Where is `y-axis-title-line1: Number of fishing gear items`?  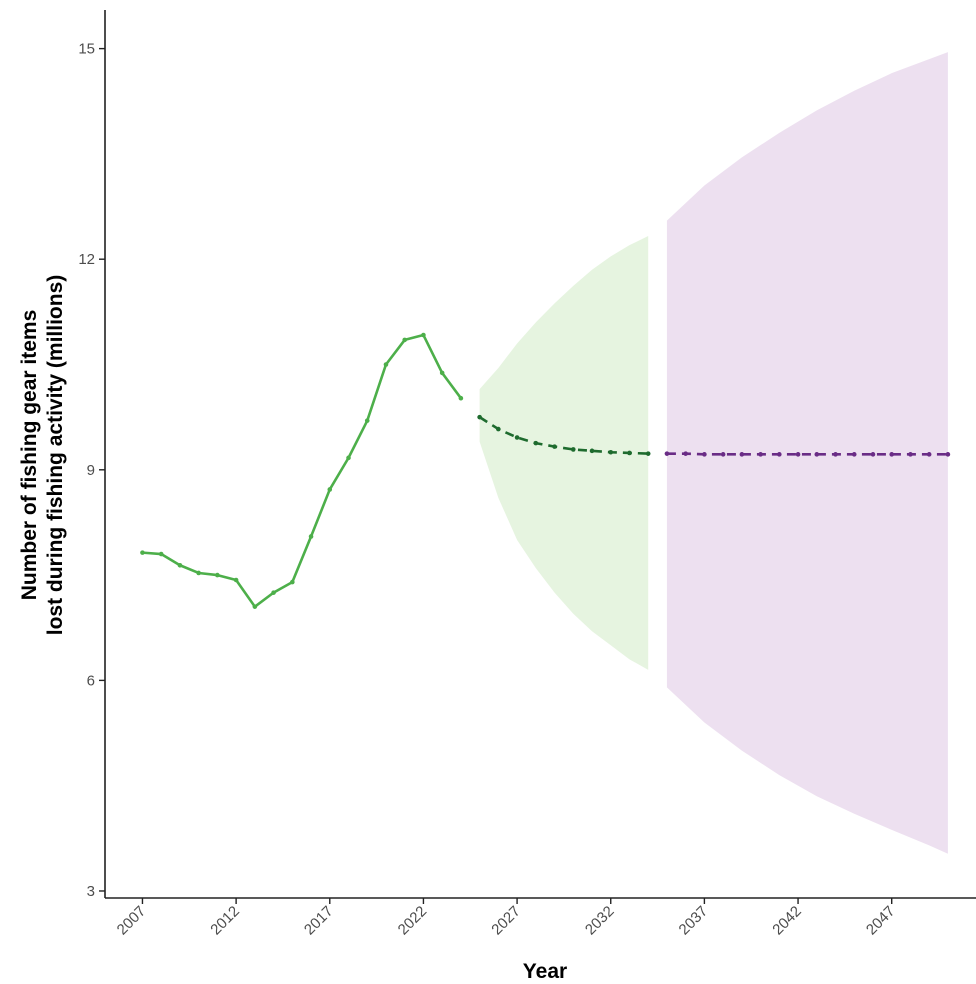 y-axis-title-line1: Number of fishing gear items is located at coordinates (29, 455).